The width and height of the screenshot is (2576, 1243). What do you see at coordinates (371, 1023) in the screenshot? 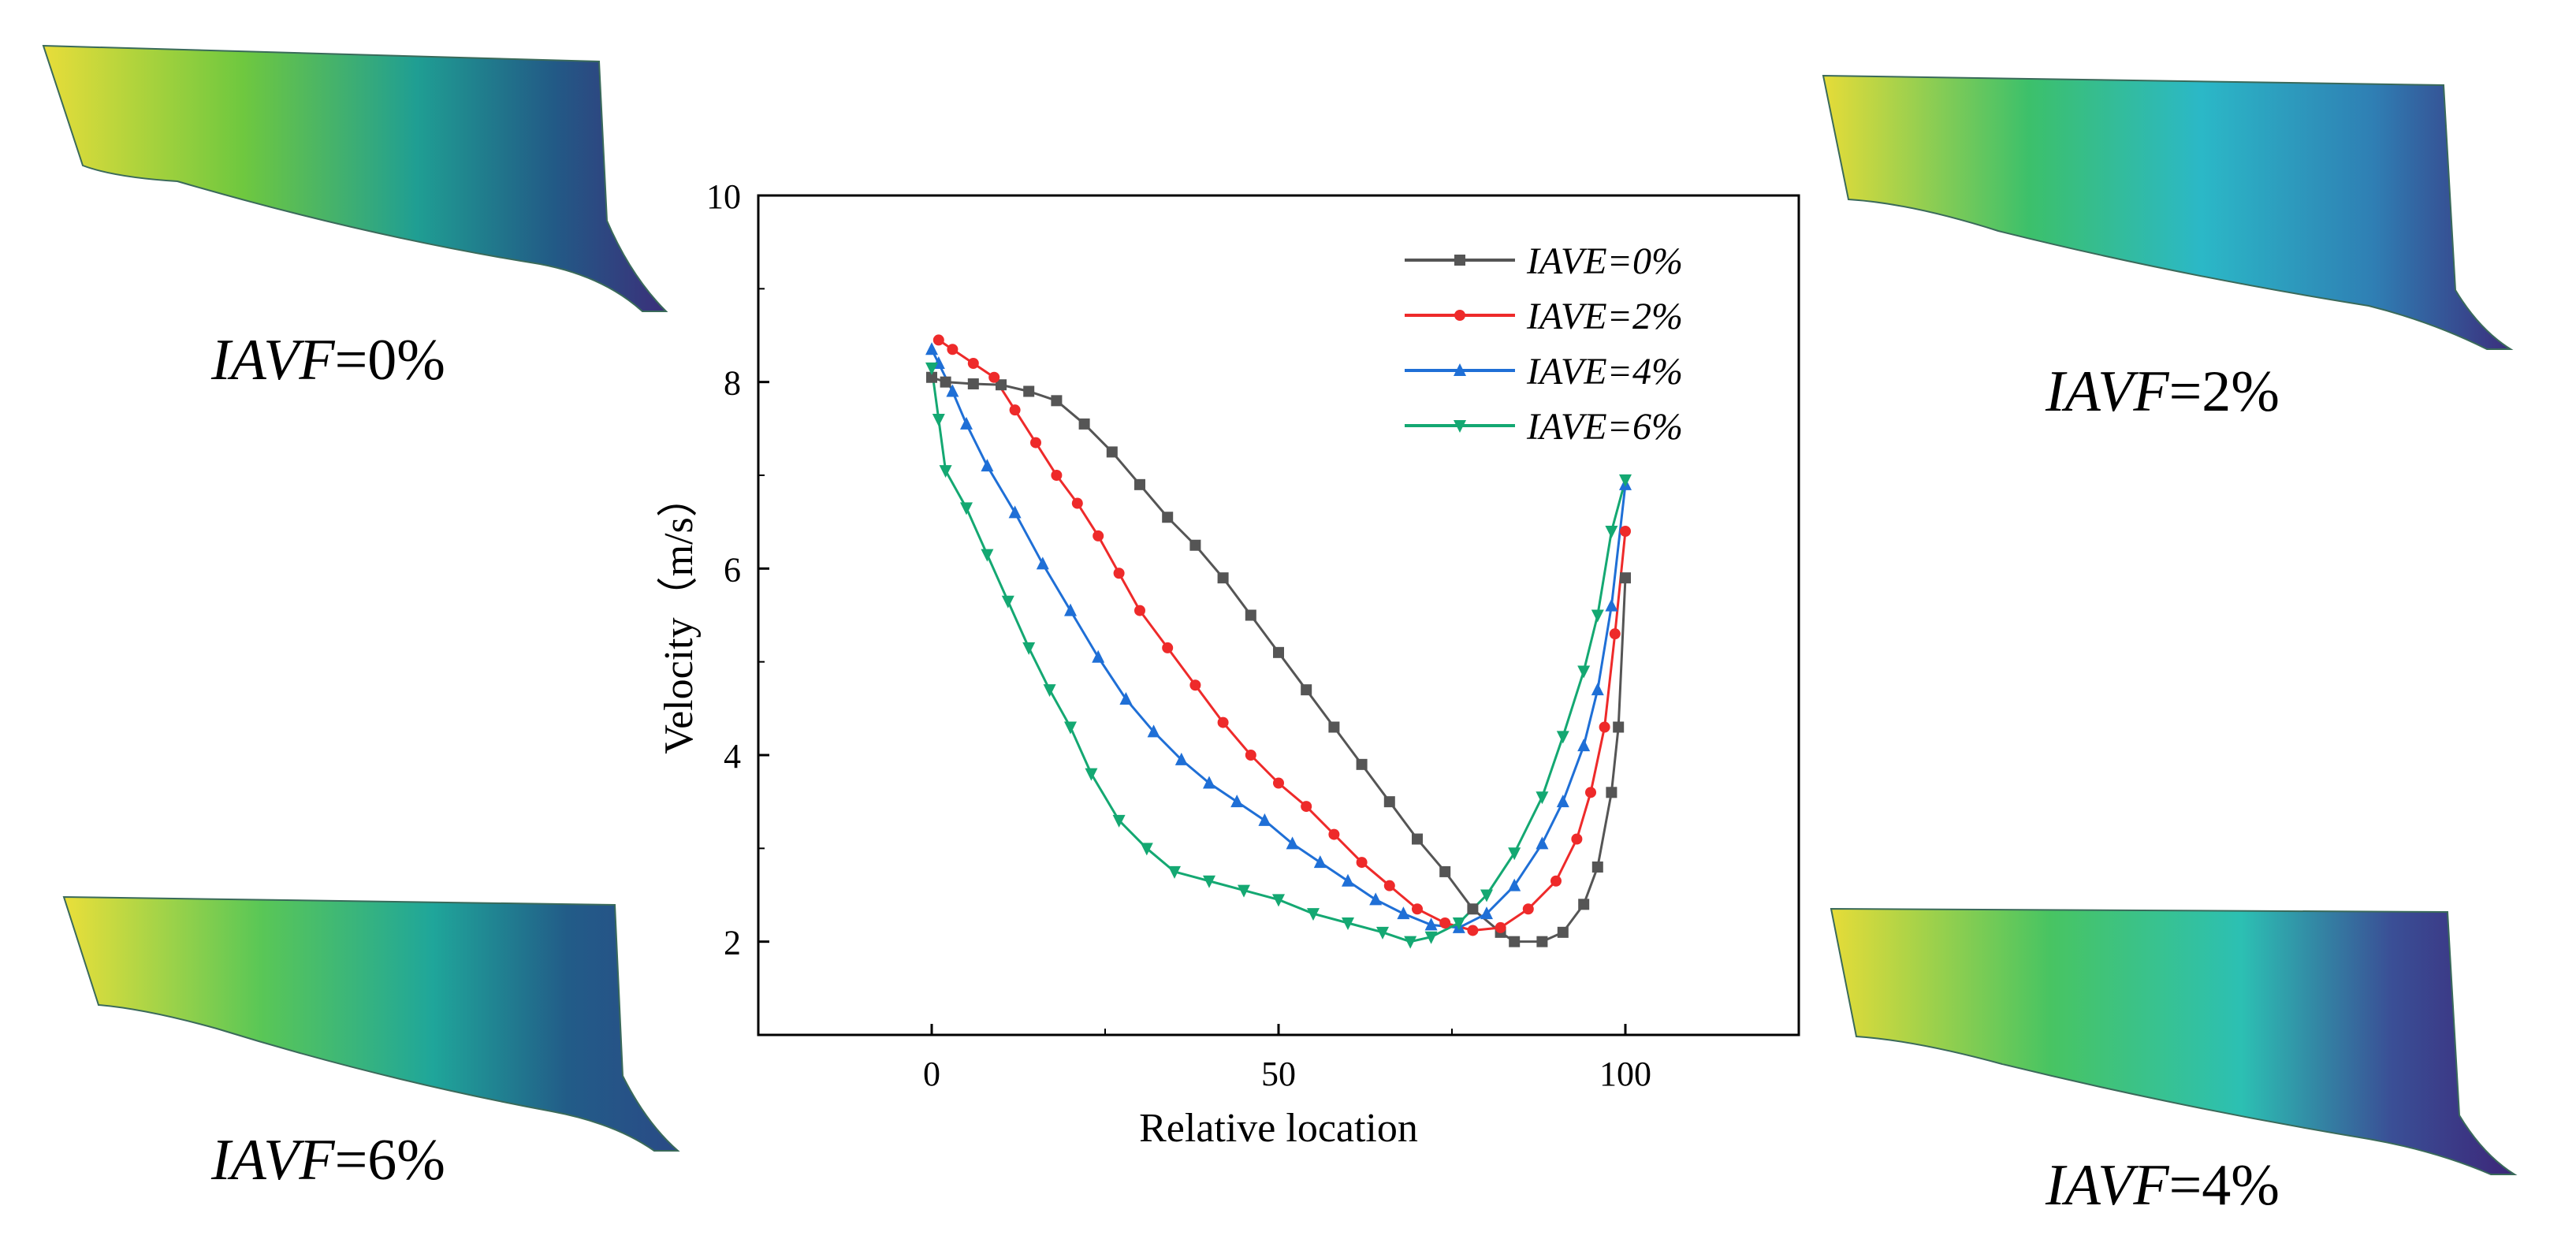
I see `blade-iavf-6-image` at bounding box center [371, 1023].